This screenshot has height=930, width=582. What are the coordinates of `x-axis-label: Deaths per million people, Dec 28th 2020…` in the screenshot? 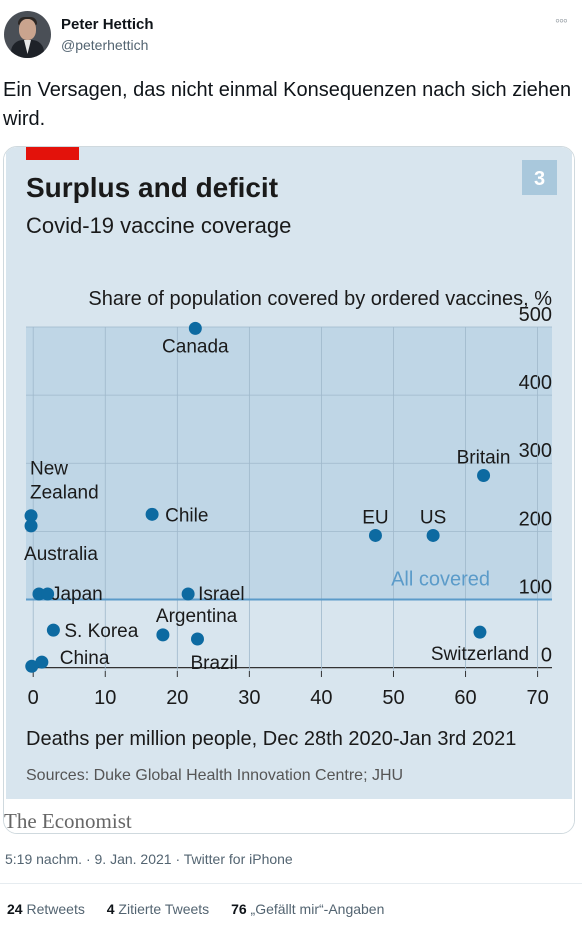 It's located at (271, 739).